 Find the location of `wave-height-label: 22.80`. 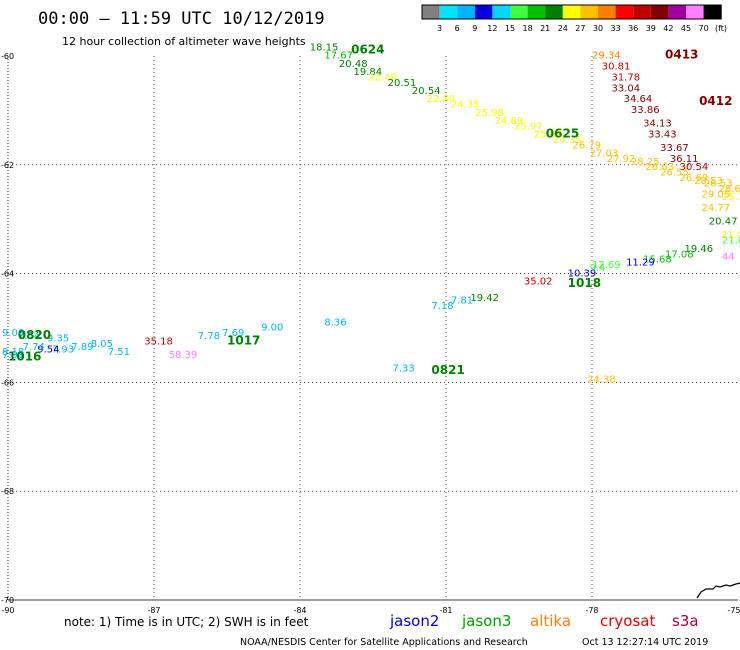

wave-height-label: 22.80 is located at coordinates (441, 99).